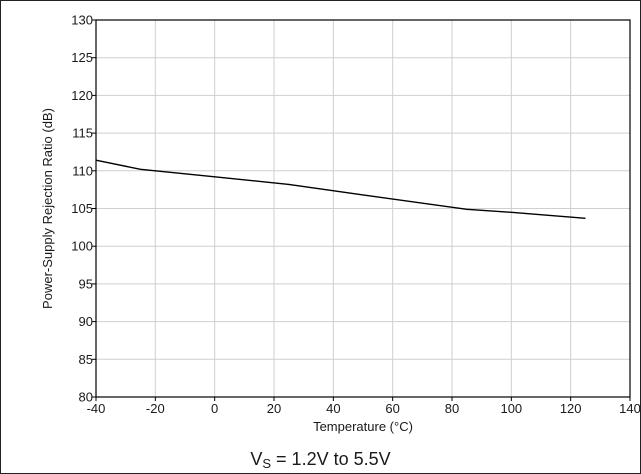 The image size is (641, 474). What do you see at coordinates (340, 189) in the screenshot?
I see `psrr-series-line` at bounding box center [340, 189].